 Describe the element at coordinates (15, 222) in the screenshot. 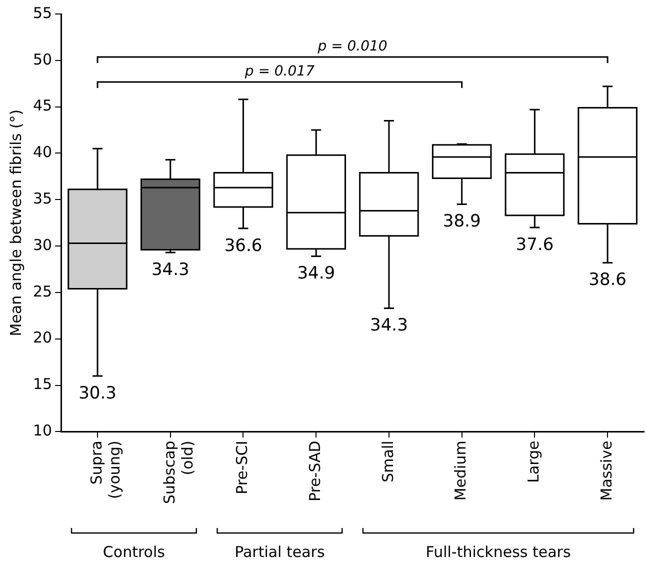

I see `y-axis-title: Mean angle between fibrils (°)` at that location.